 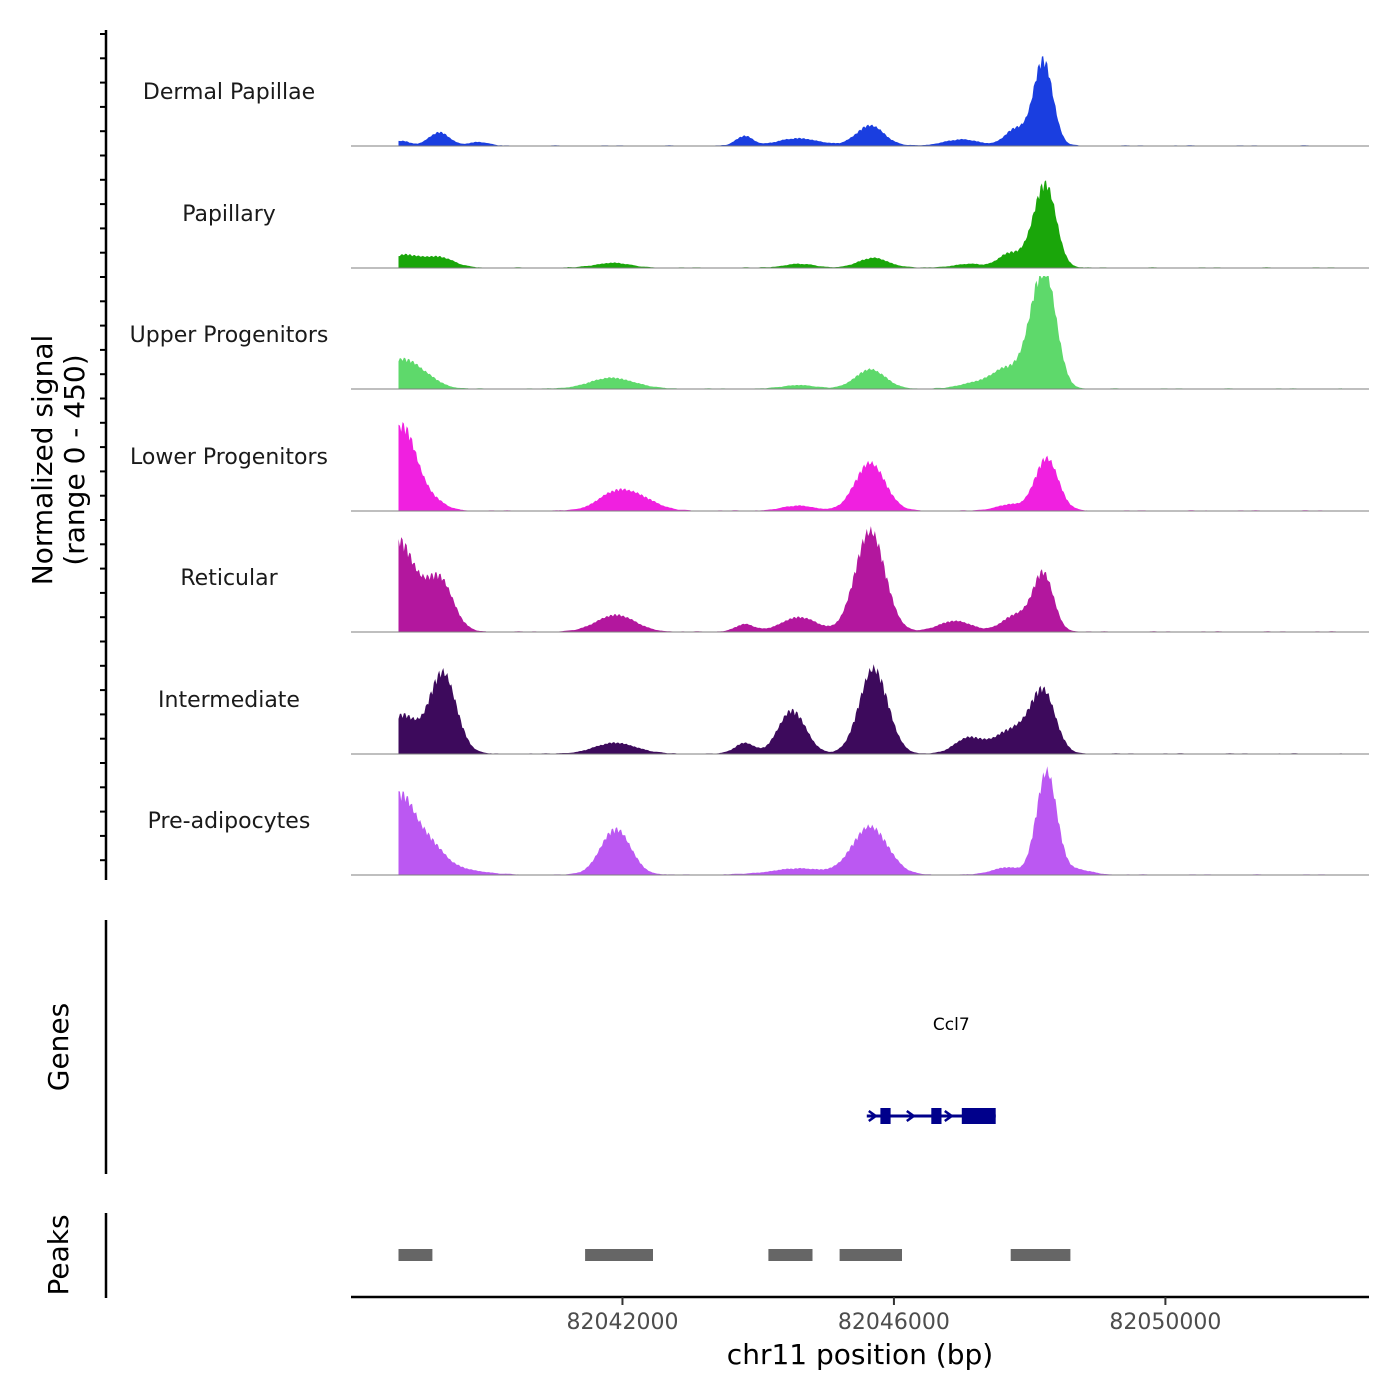 I want to click on track-upper-progenitors: Upper Progenitors, so click(x=749, y=333).